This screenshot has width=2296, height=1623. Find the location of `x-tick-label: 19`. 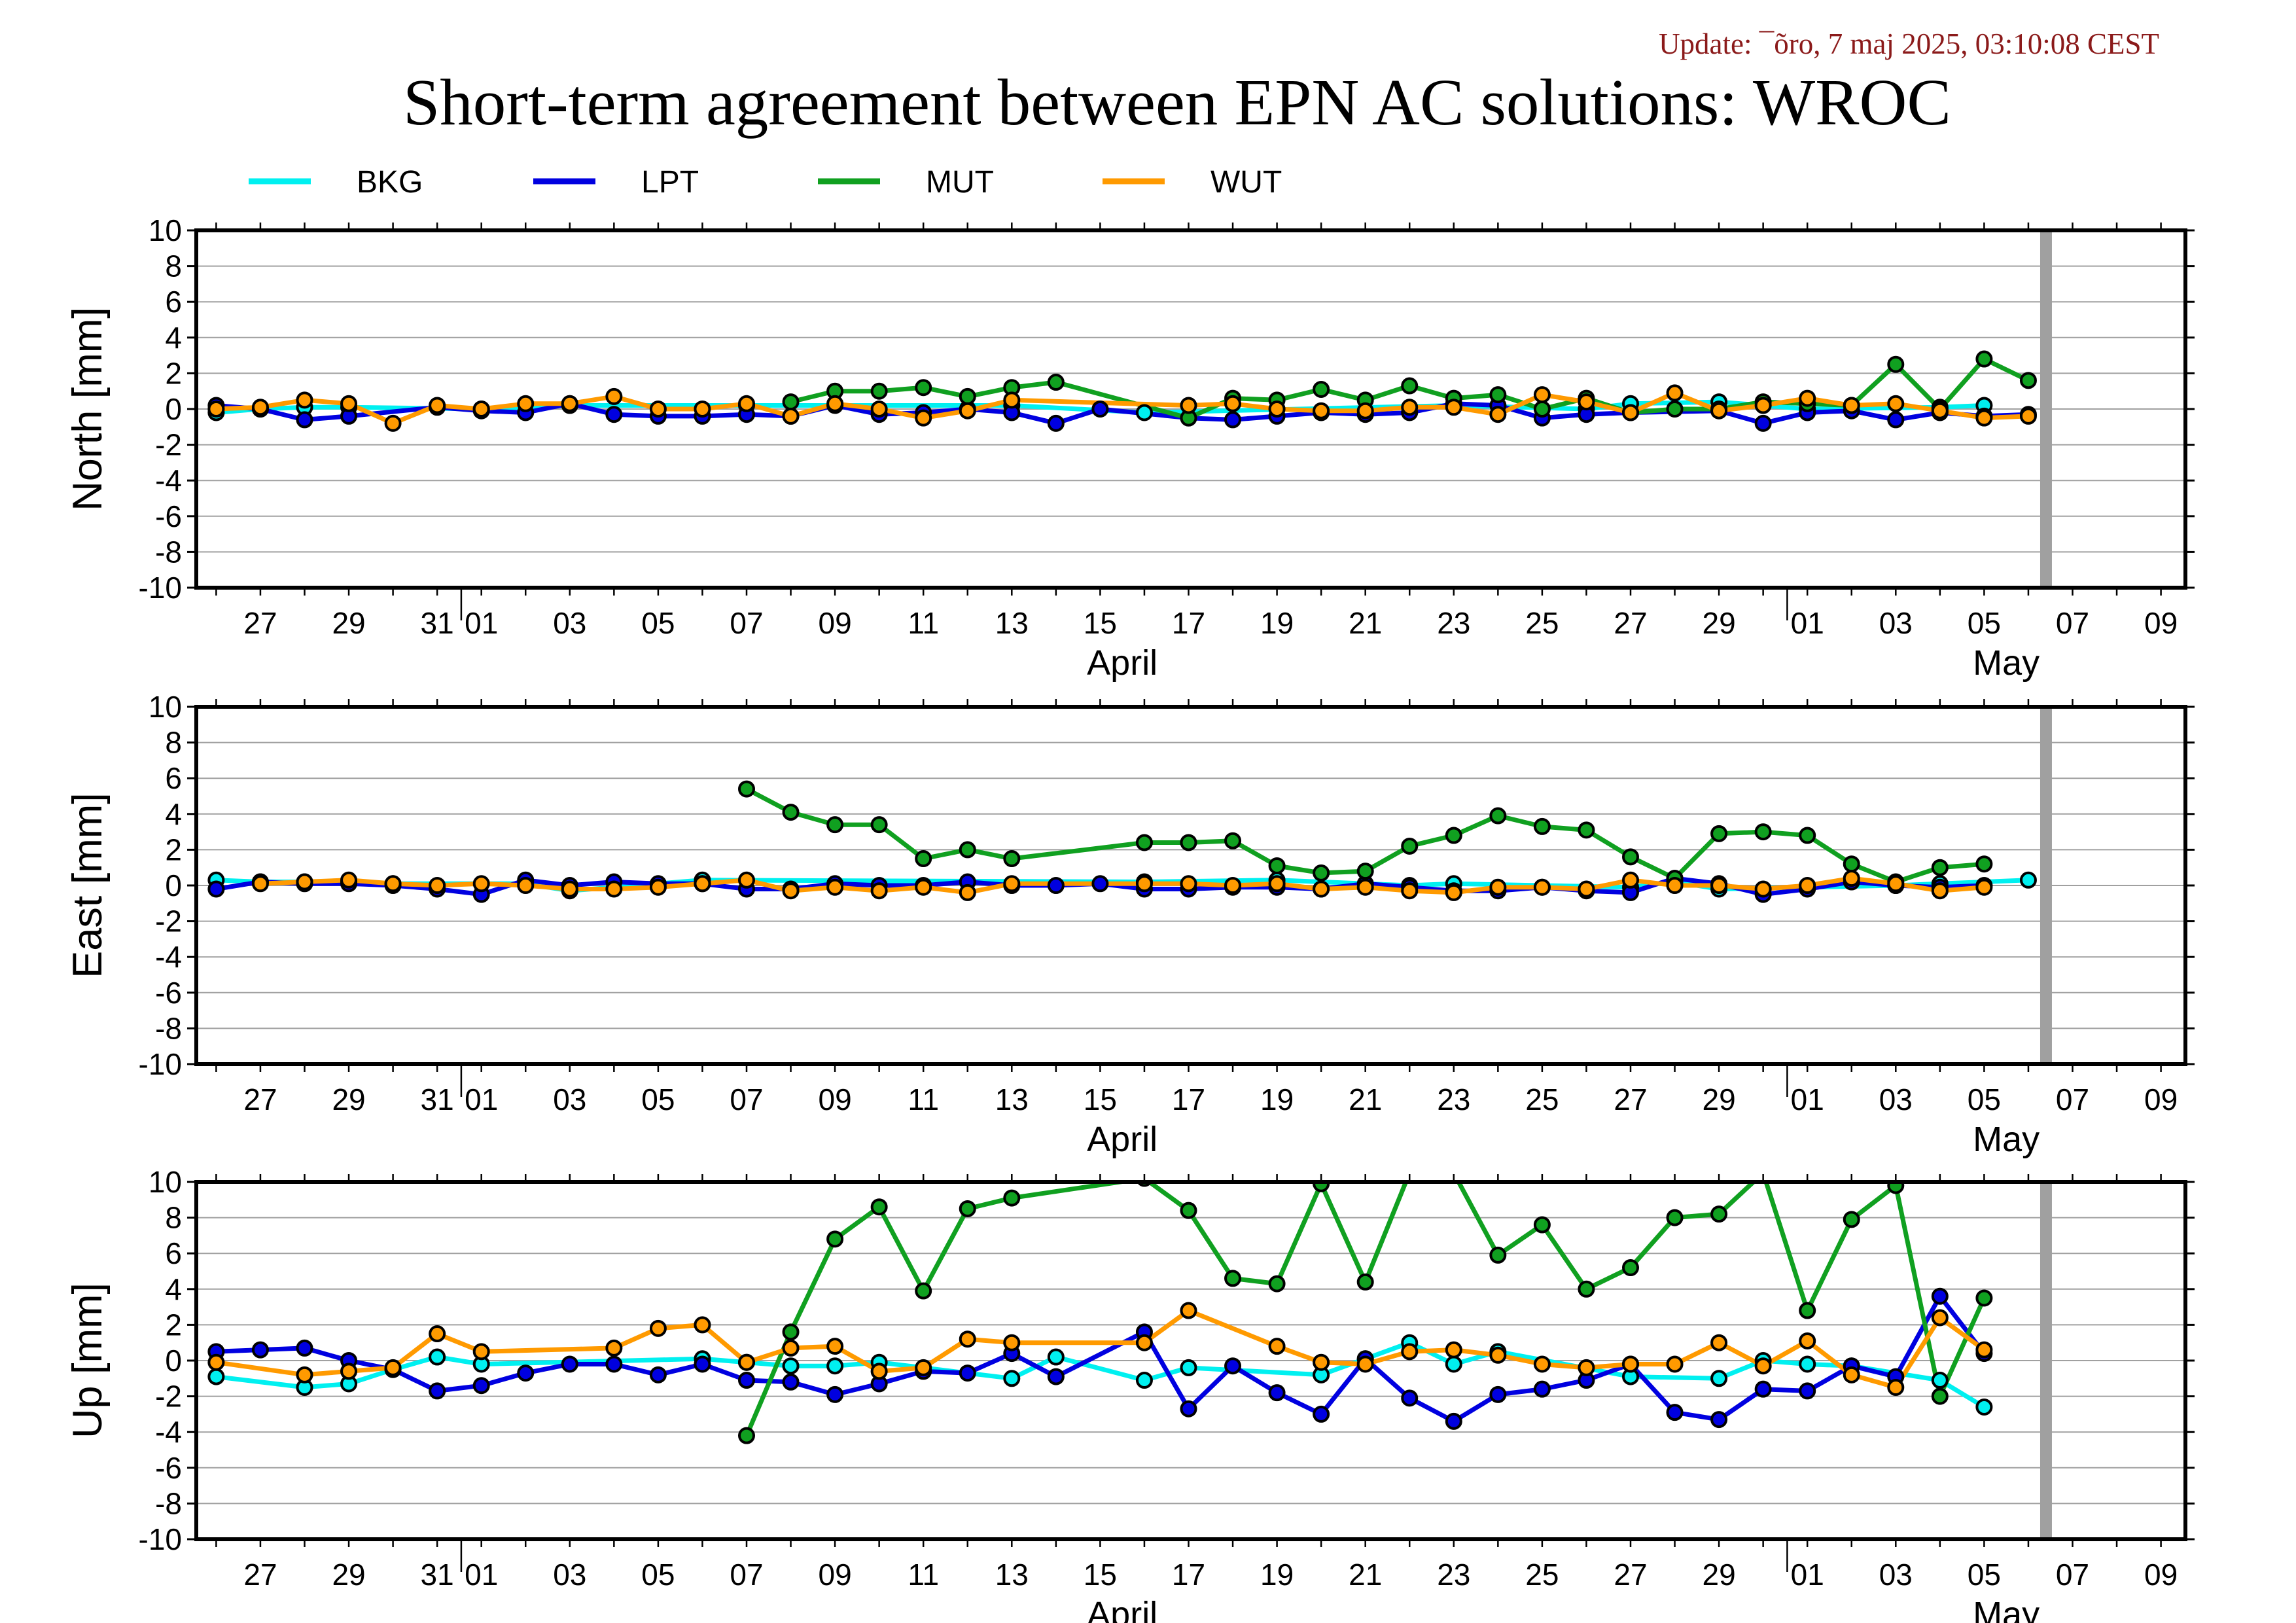

x-tick-label: 19 is located at coordinates (1277, 623).